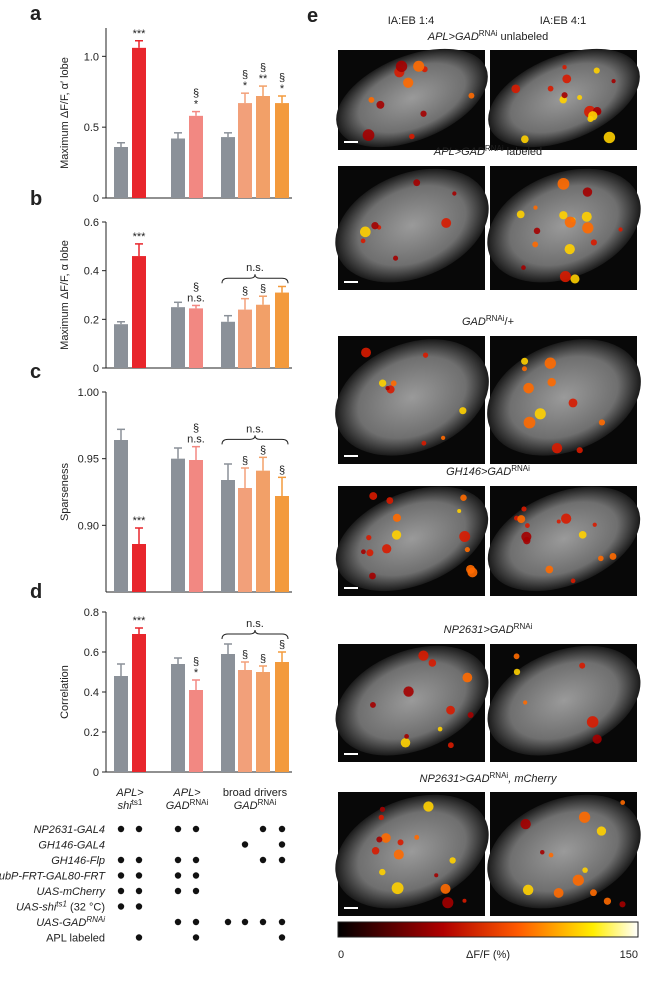  What do you see at coordinates (91, 272) in the screenshot?
I see `y-tick-label: 0.4` at bounding box center [91, 272].